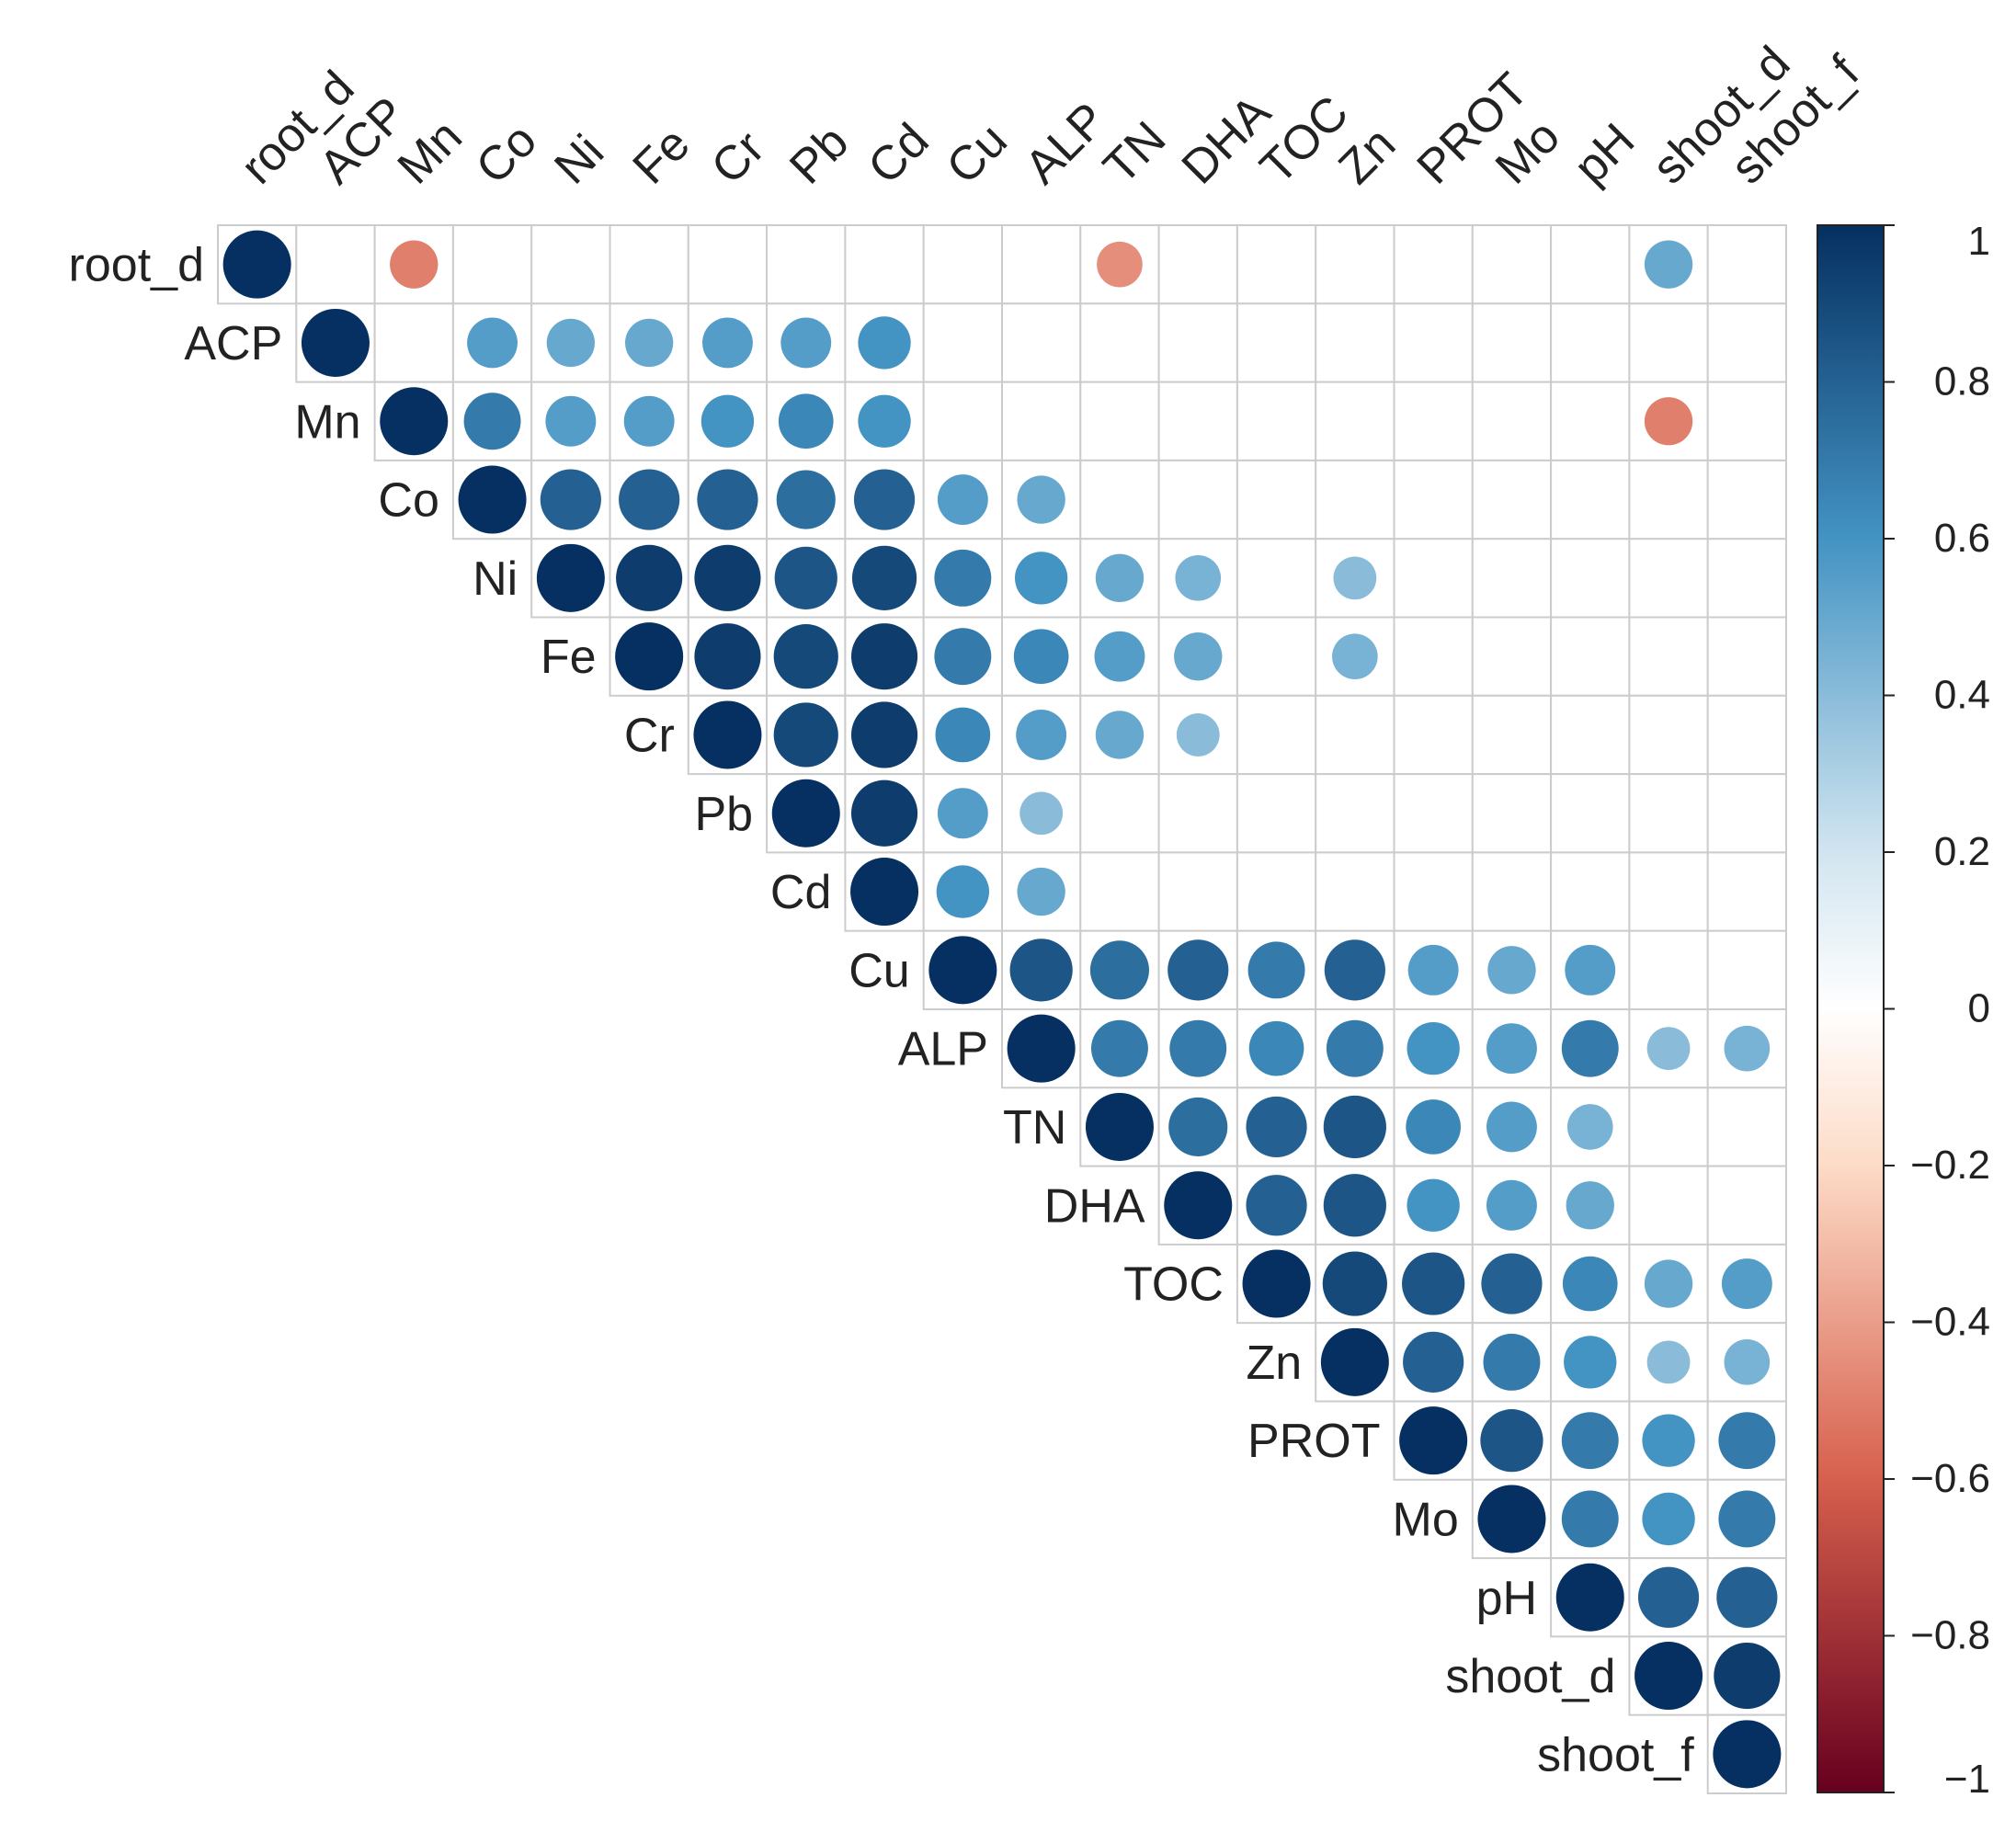 The height and width of the screenshot is (1832, 2016). I want to click on corr-circle-root_d-Mn, so click(414, 264).